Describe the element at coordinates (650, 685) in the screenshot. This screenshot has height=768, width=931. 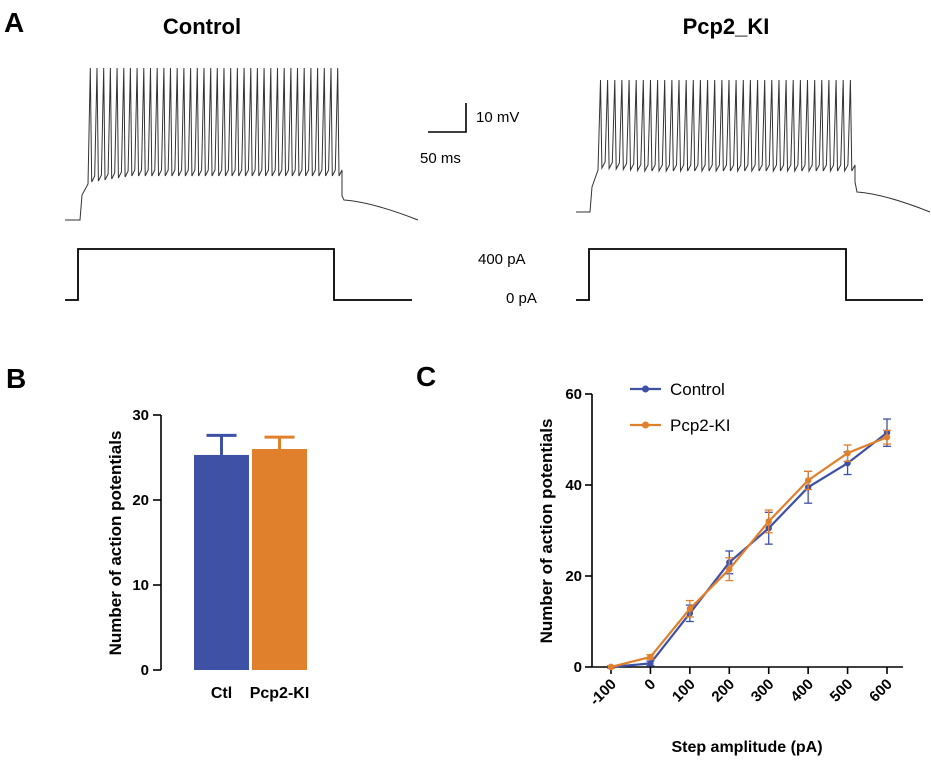
I see `x-tick-label: 0` at that location.